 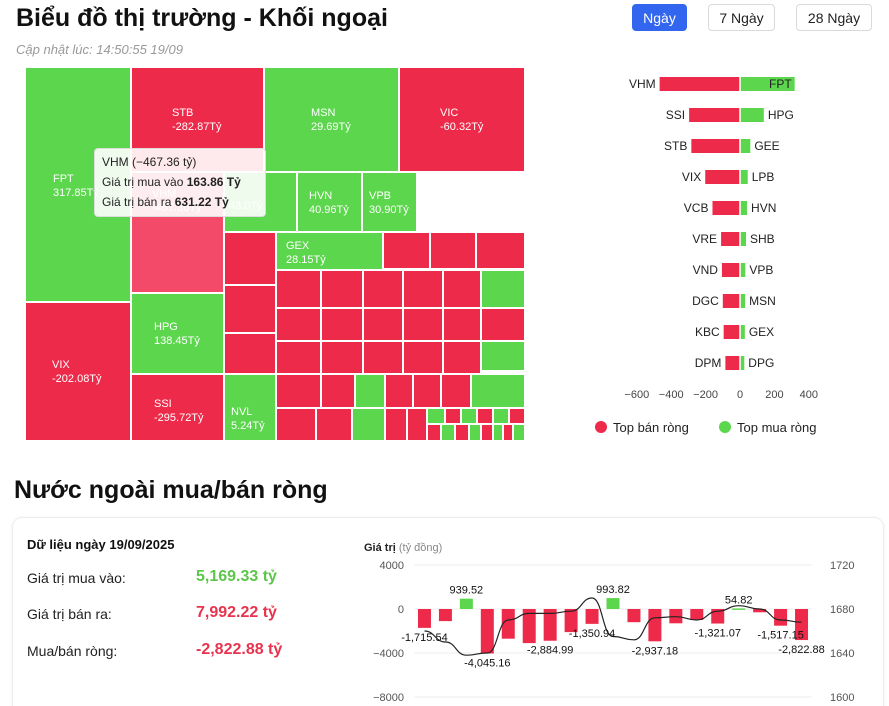 I want to click on treemap-tile-hpg: HPG 138.45Tỷ, so click(x=177, y=333).